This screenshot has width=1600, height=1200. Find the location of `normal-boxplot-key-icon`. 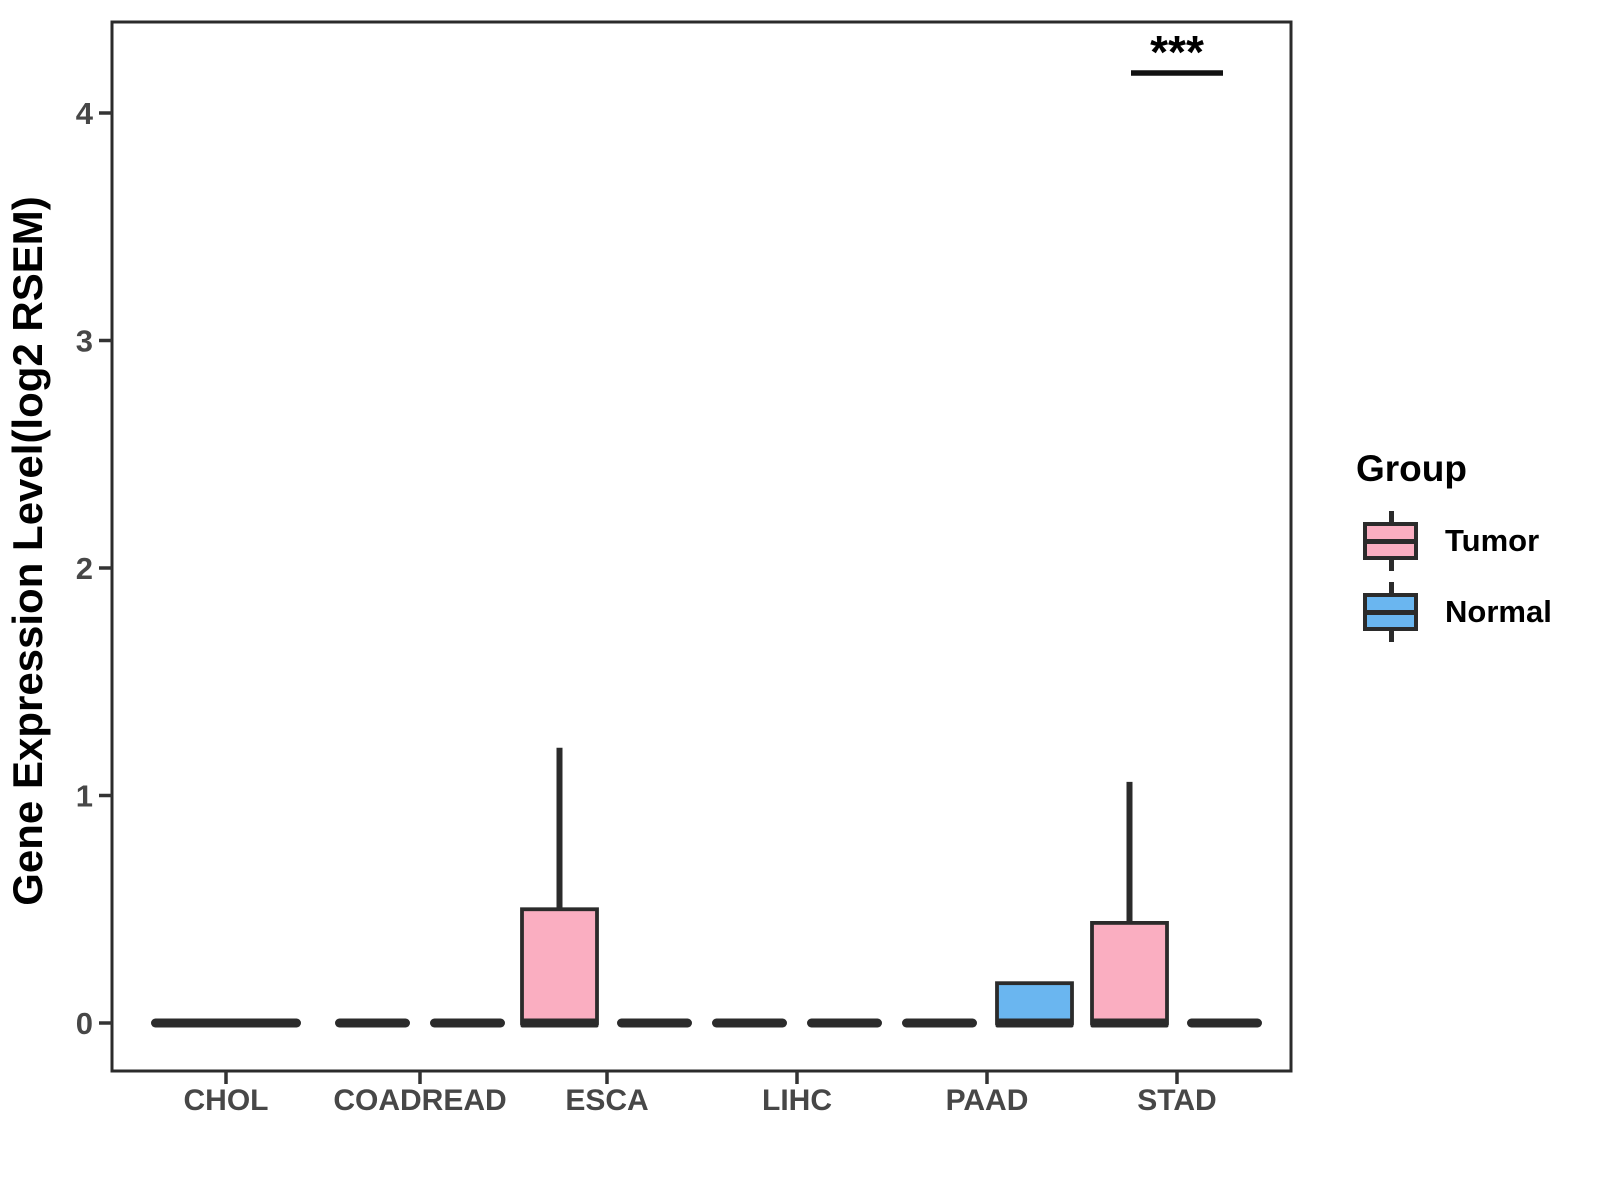

normal-boxplot-key-icon is located at coordinates (1390, 612).